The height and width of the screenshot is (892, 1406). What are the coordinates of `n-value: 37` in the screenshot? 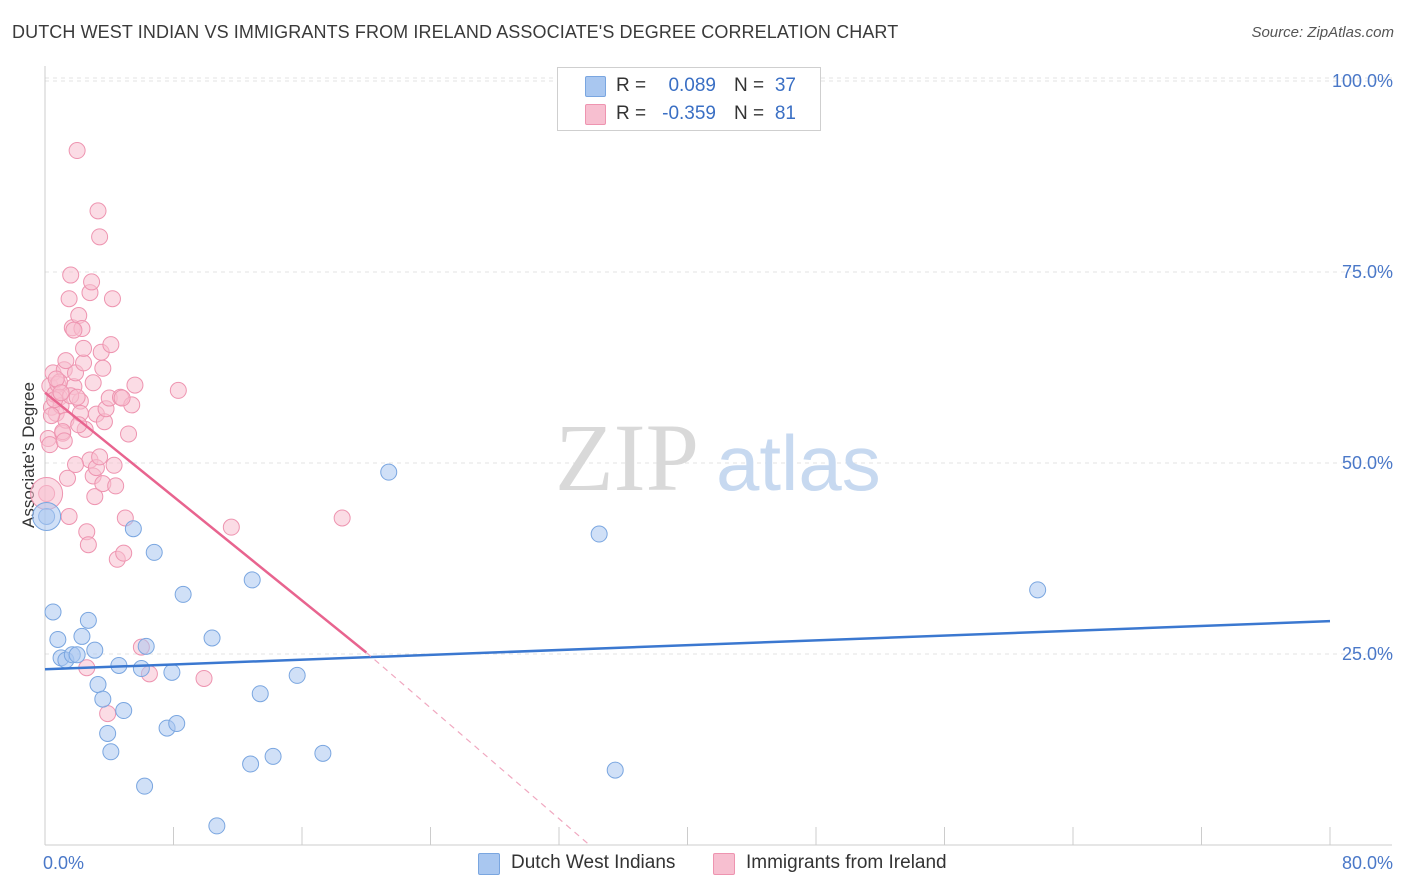 It's located at (785, 85).